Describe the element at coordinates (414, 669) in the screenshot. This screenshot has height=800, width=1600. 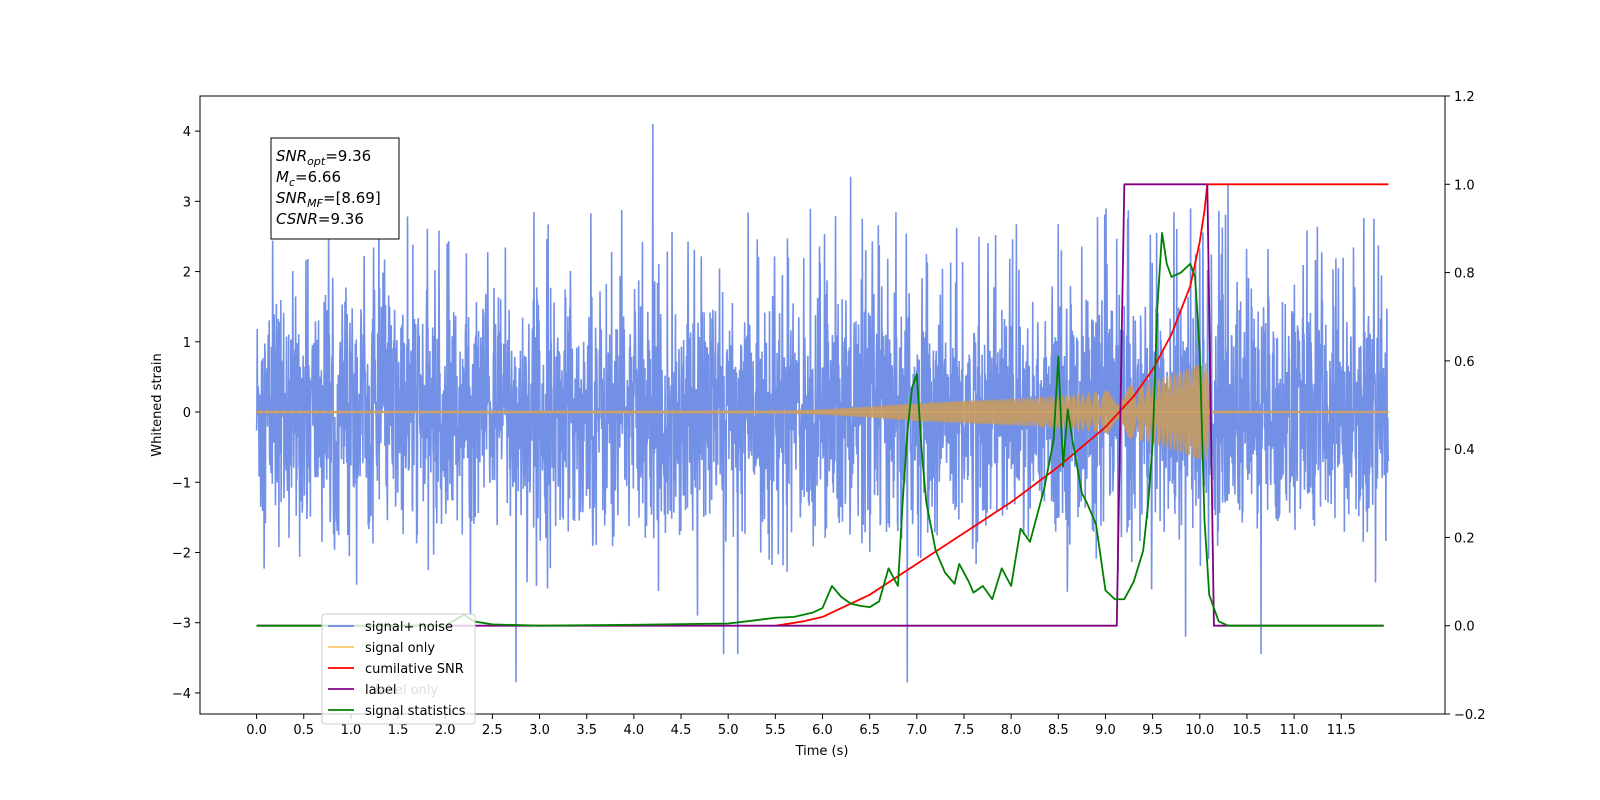
I see `legend-label: cumilative SNR` at that location.